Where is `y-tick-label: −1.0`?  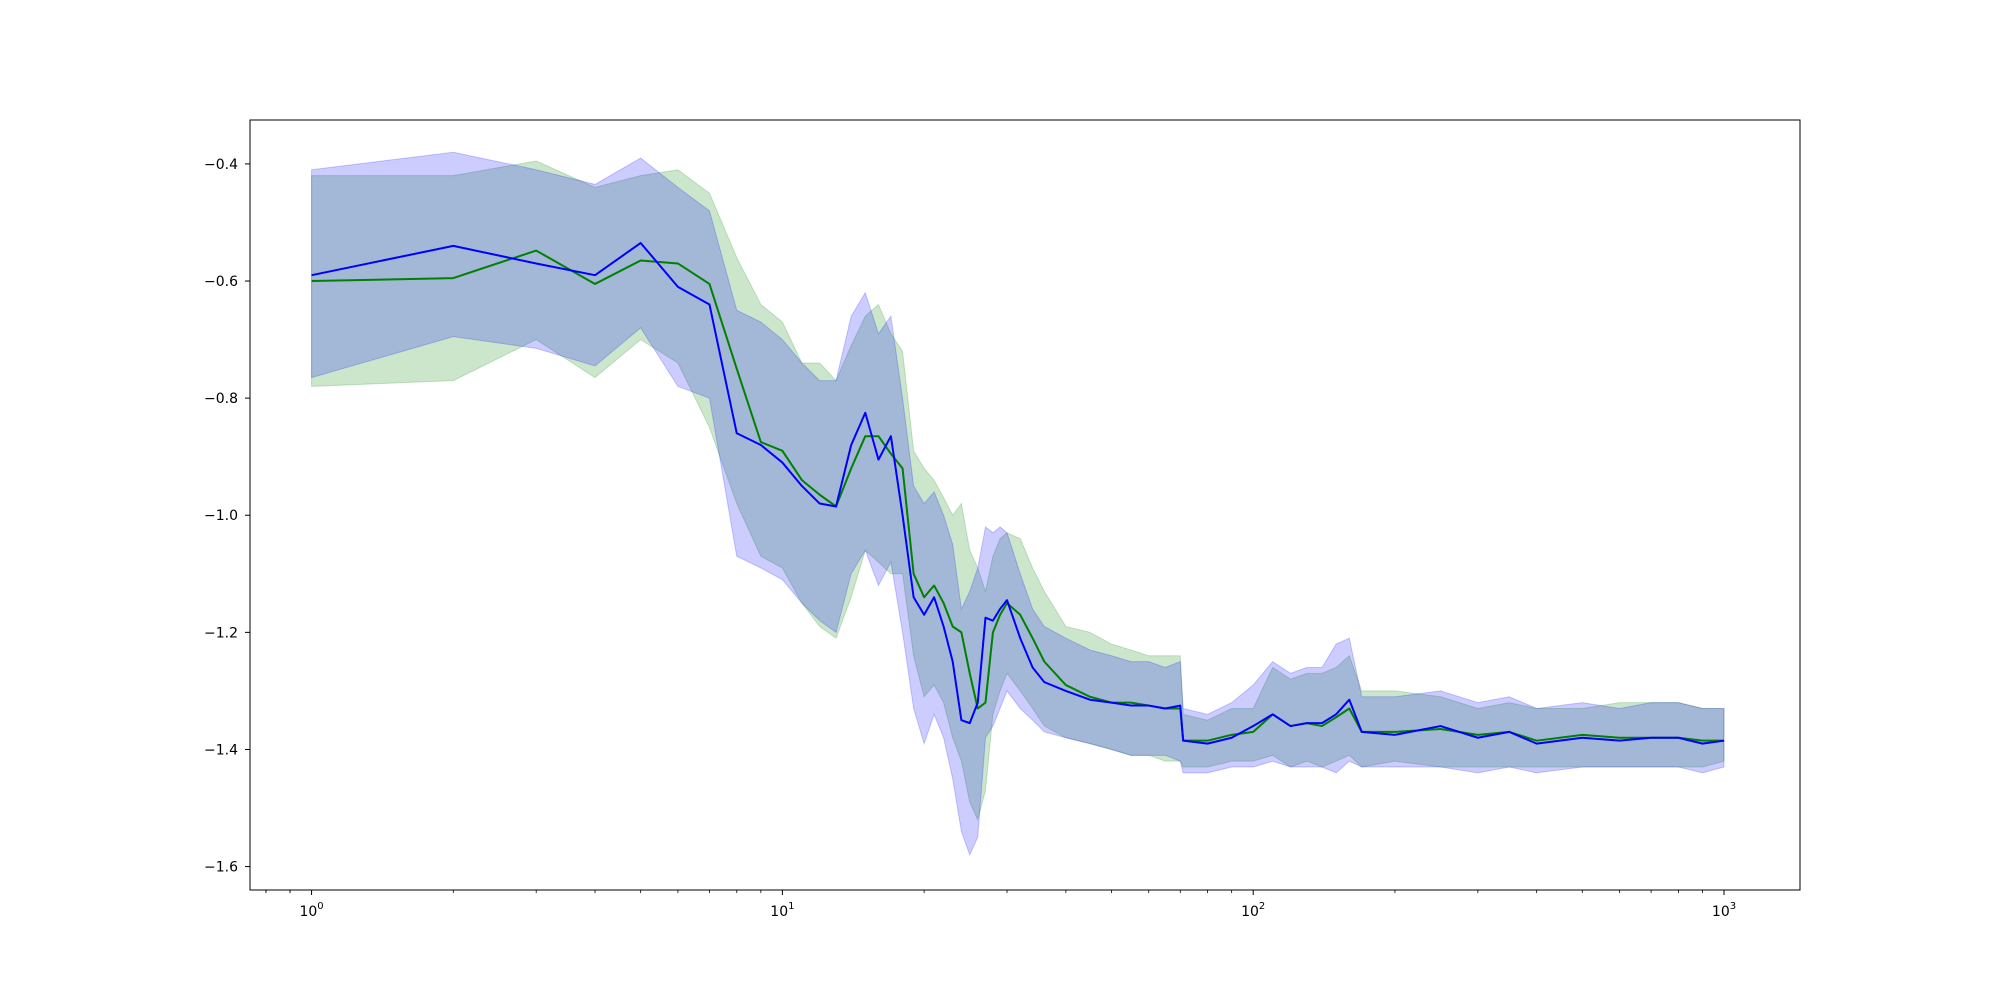
y-tick-label: −1.0 is located at coordinates (221, 516).